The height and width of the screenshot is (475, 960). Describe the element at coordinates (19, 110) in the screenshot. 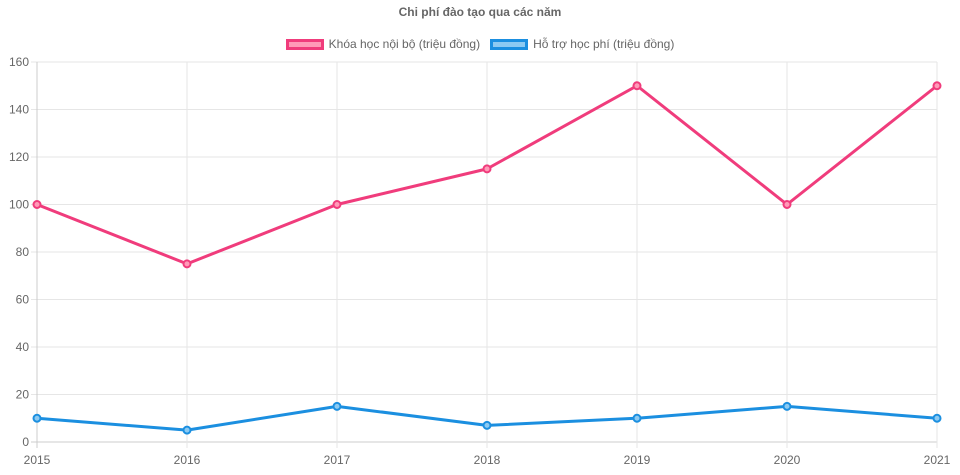

I see `y-tick-label: 140` at that location.